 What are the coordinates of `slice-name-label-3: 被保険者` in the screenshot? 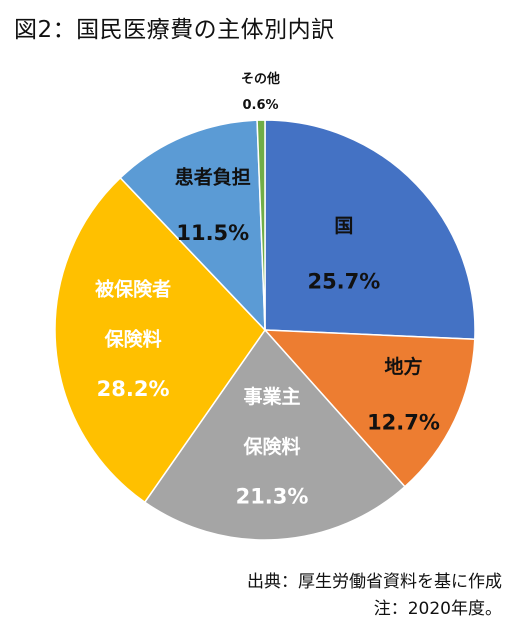 It's located at (133, 288).